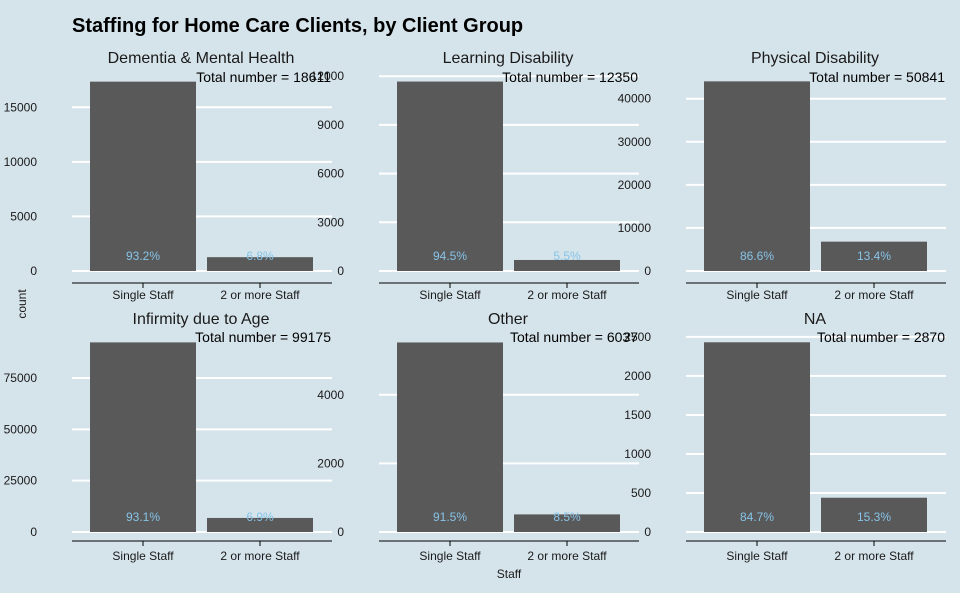 The height and width of the screenshot is (593, 960). Describe the element at coordinates (143, 517) in the screenshot. I see `percent-label: 93.1%` at that location.